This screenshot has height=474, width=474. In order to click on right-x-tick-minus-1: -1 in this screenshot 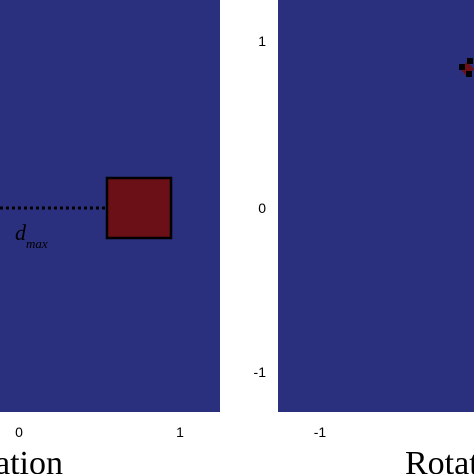, I will do `click(320, 432)`.